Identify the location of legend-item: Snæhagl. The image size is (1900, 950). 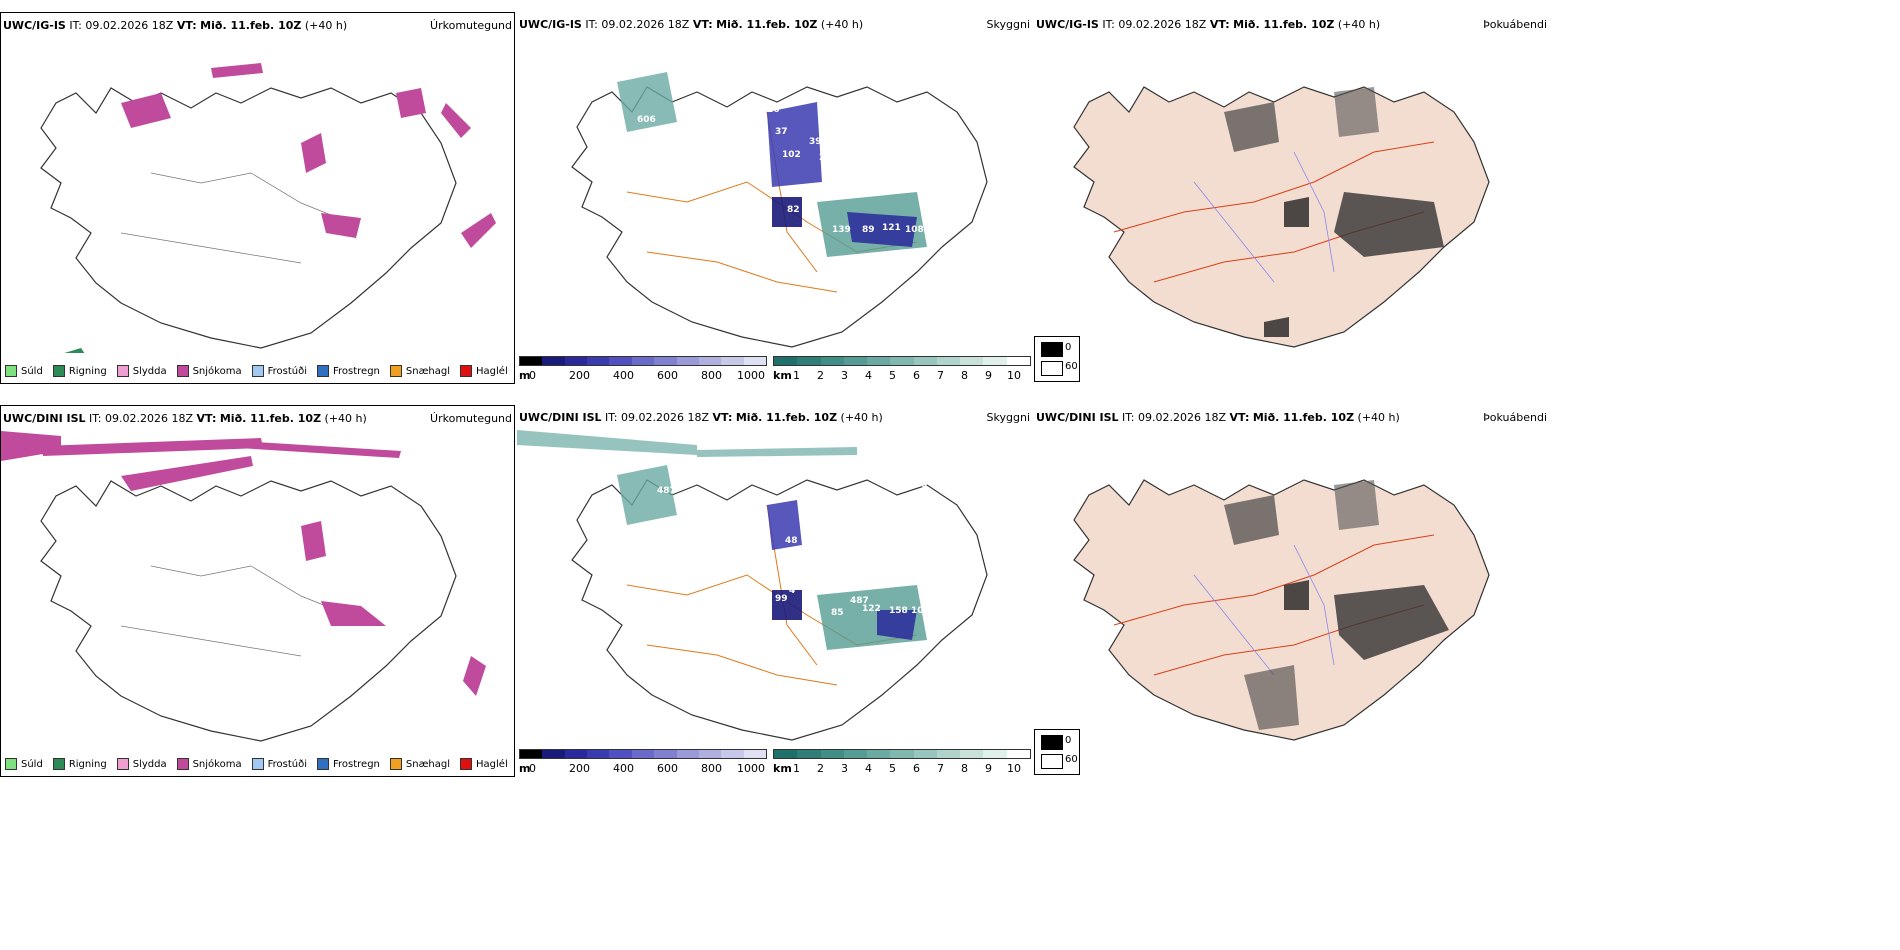
(419, 764).